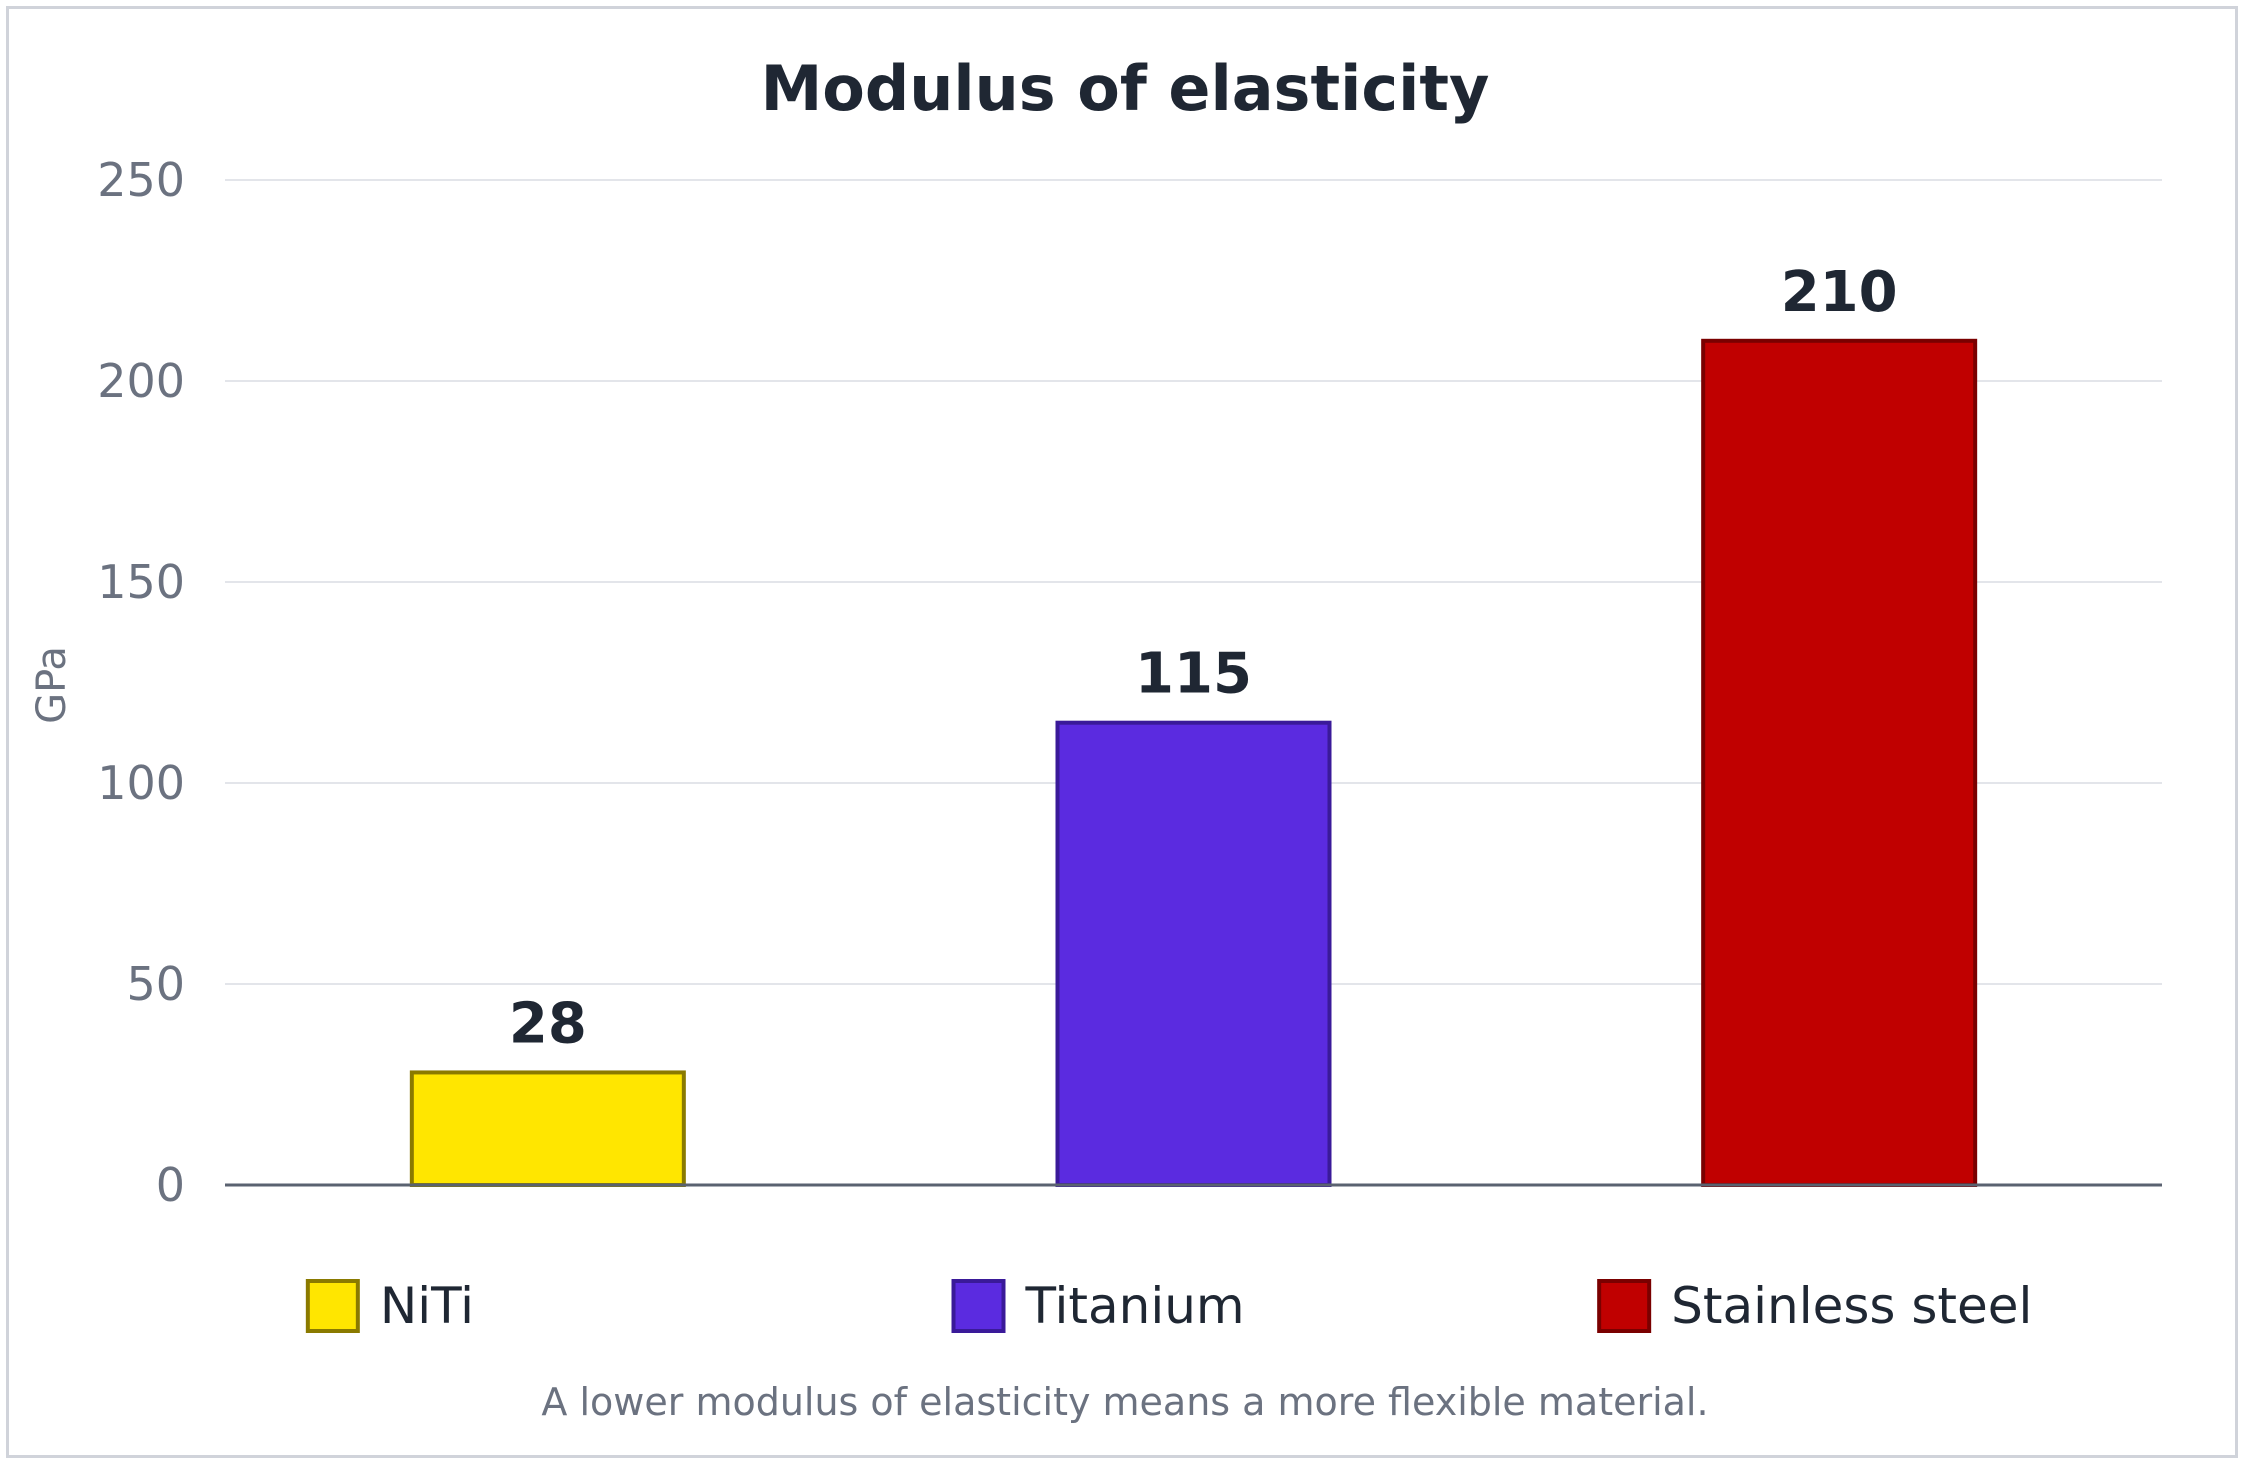 Image resolution: width=2250 pixels, height=1470 pixels. I want to click on legend-label: Titanium, so click(1135, 1306).